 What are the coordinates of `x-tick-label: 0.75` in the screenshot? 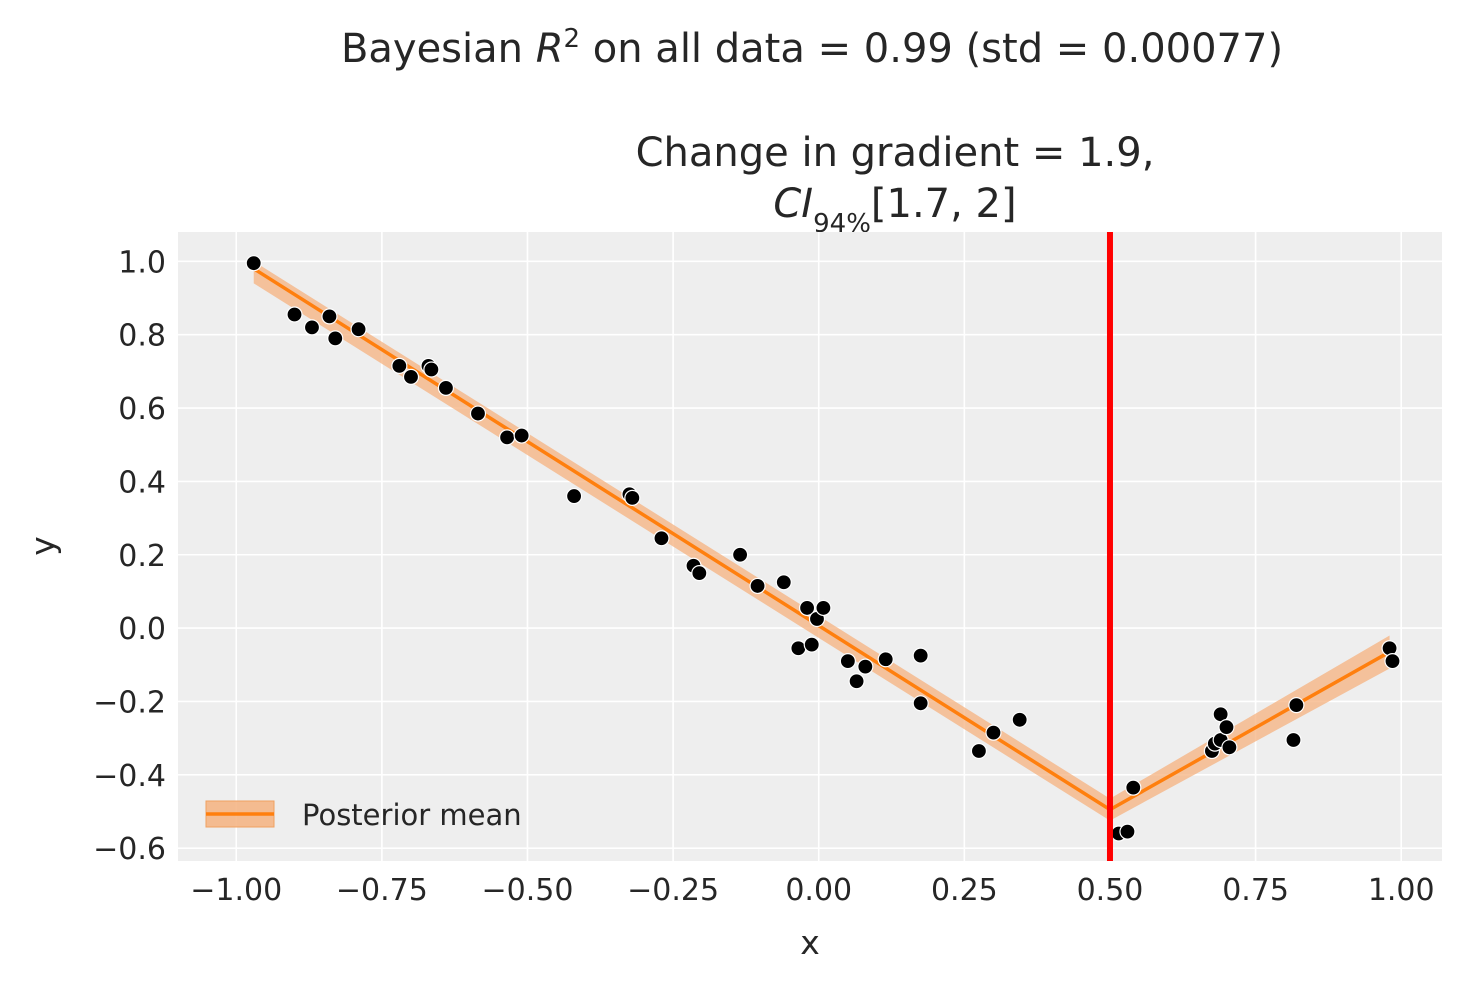 It's located at (1255, 890).